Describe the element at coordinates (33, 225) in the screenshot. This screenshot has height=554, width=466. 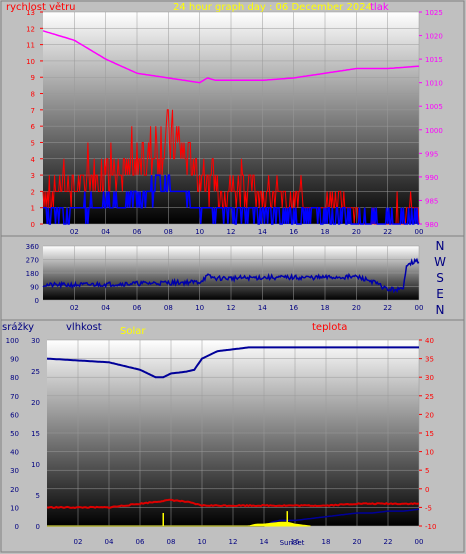
I see `wind-y-tick-label: 0` at that location.